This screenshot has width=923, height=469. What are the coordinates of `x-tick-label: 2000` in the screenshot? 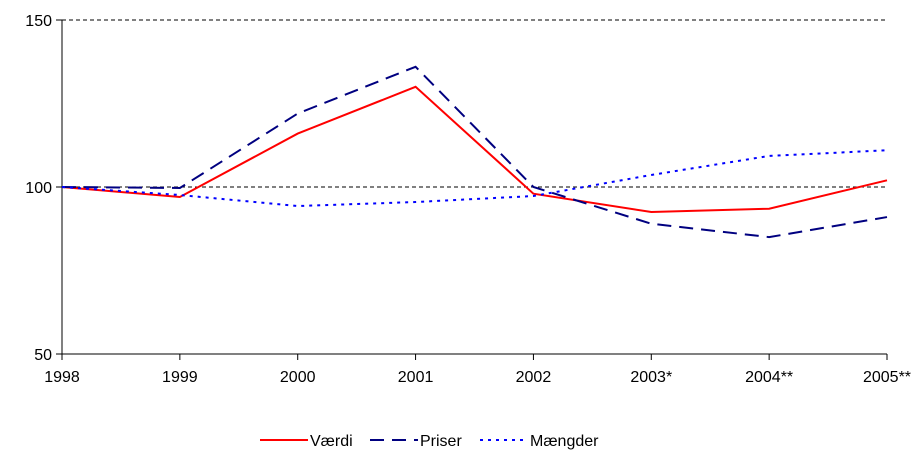 It's located at (298, 377).